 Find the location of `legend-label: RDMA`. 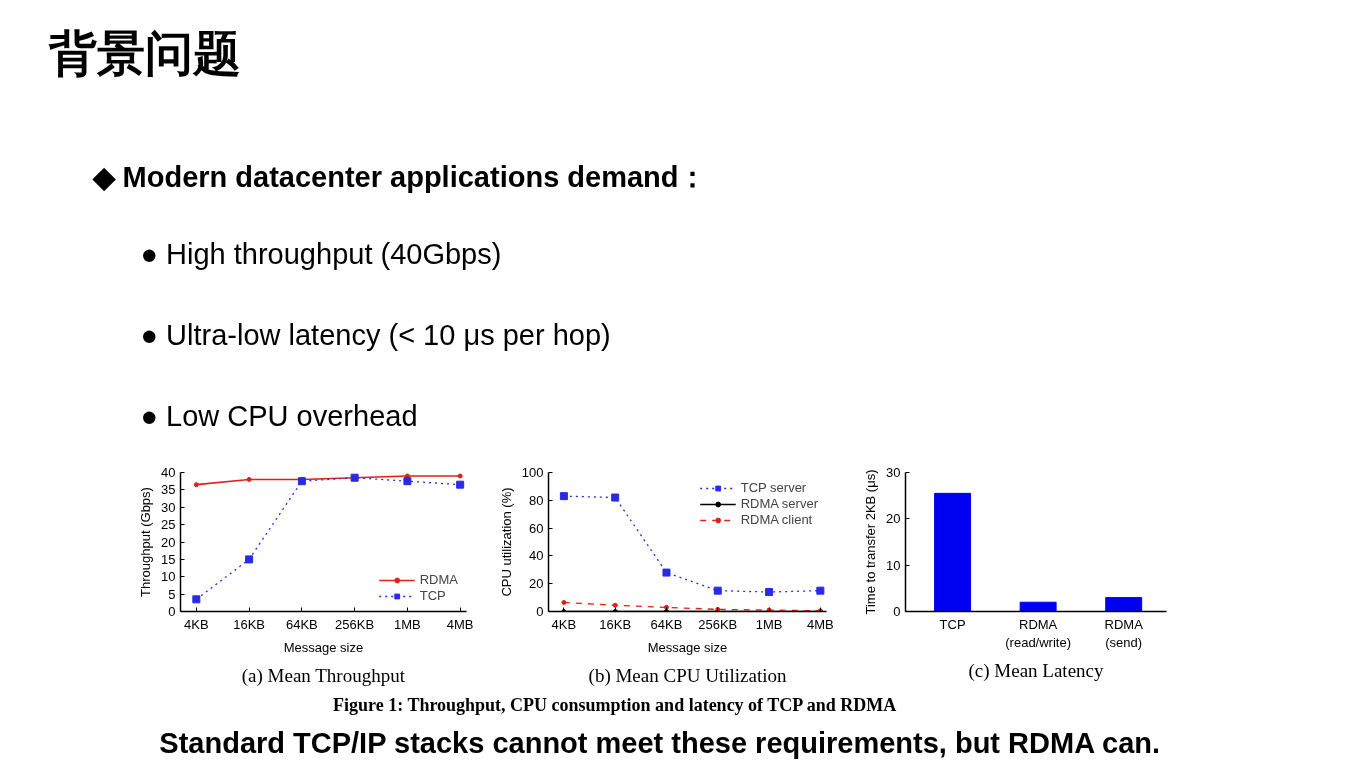

legend-label: RDMA is located at coordinates (438, 579).